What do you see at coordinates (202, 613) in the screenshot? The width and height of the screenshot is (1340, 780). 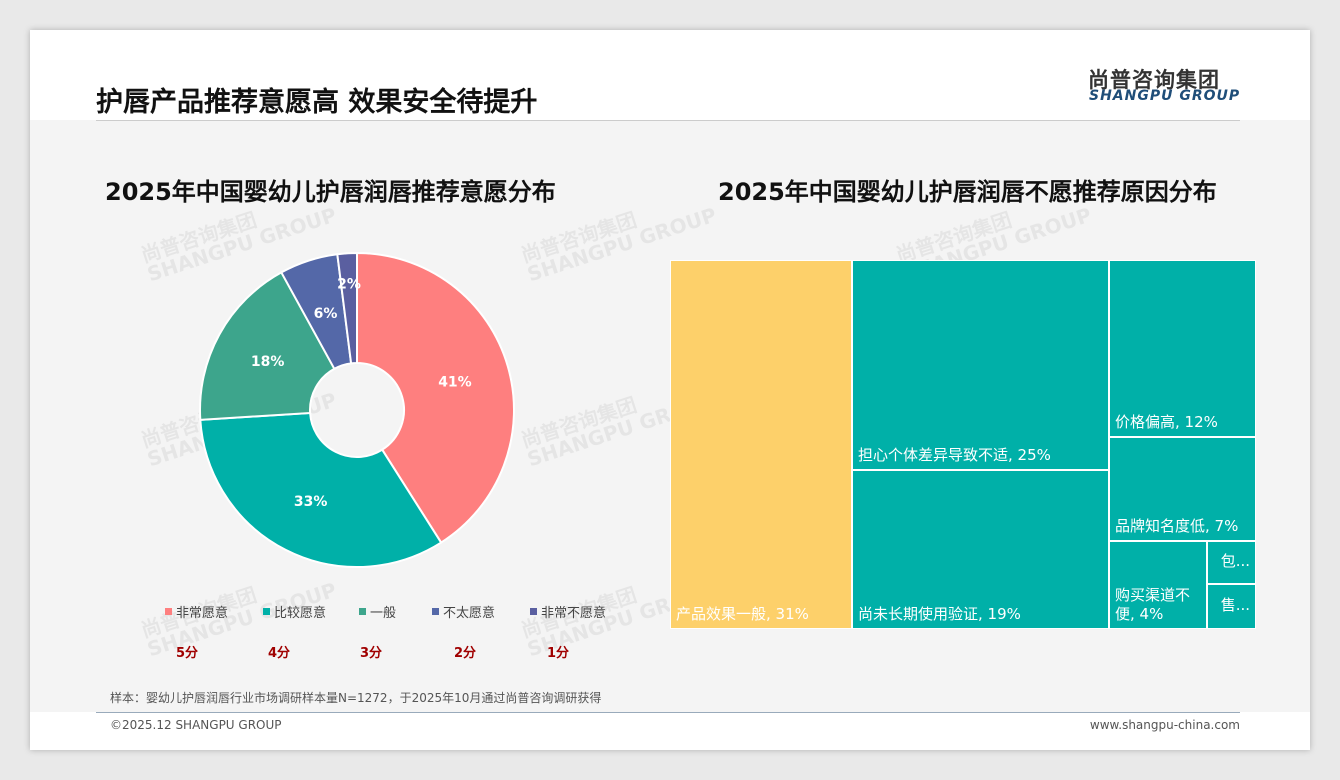 I see `legend-label: 非常愿意` at bounding box center [202, 613].